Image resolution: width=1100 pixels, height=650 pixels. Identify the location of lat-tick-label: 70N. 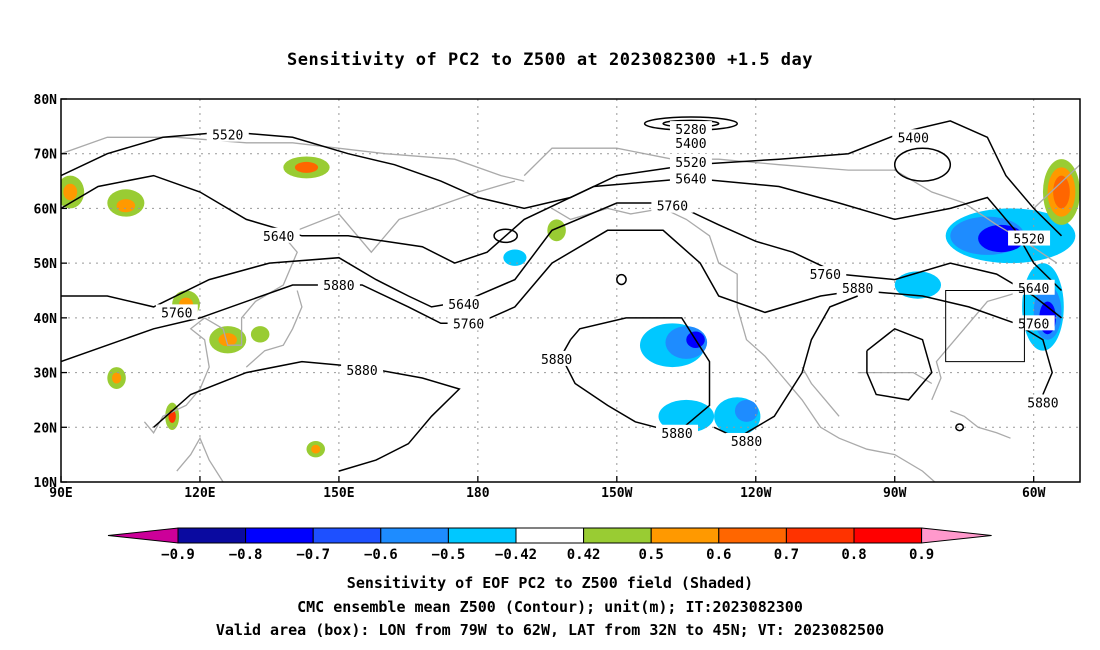
(46, 155).